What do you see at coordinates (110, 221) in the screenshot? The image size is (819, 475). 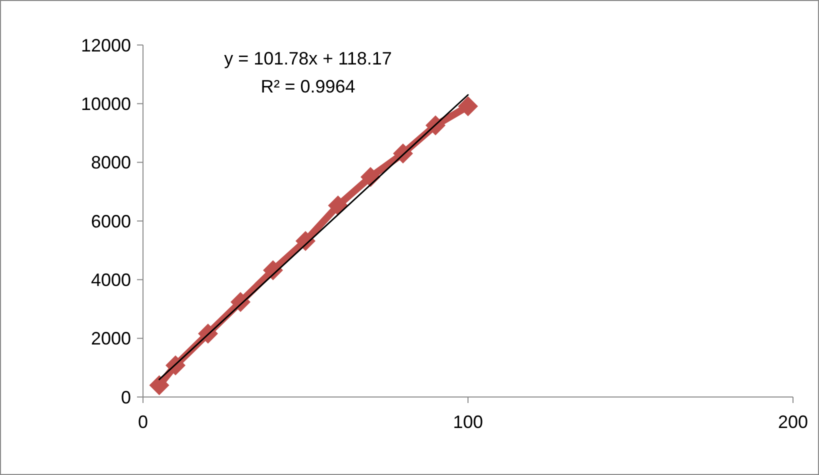 I see `y-tick-label: 6000` at bounding box center [110, 221].